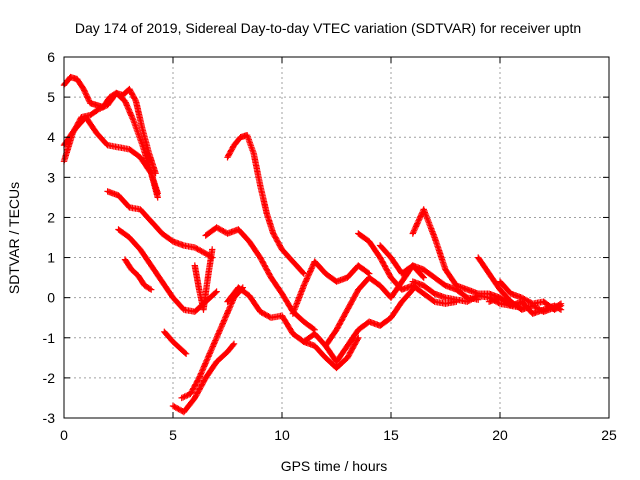 This screenshot has width=640, height=480. I want to click on y-tick-label: 3, so click(51, 177).